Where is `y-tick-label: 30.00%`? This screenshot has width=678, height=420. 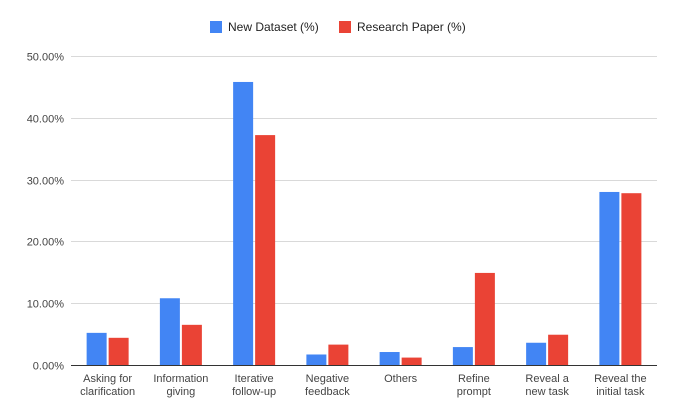 y-tick-label: 30.00% is located at coordinates (46, 182).